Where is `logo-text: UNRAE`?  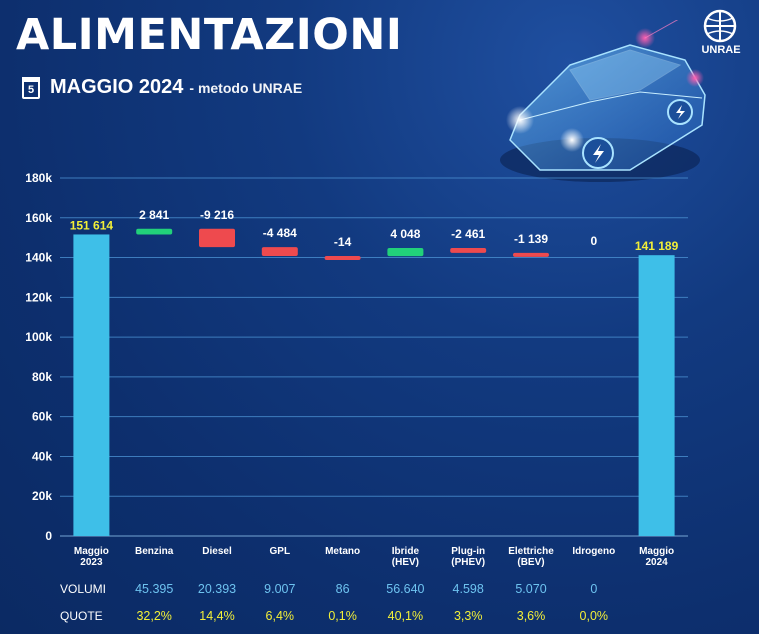
logo-text: UNRAE is located at coordinates (721, 50).